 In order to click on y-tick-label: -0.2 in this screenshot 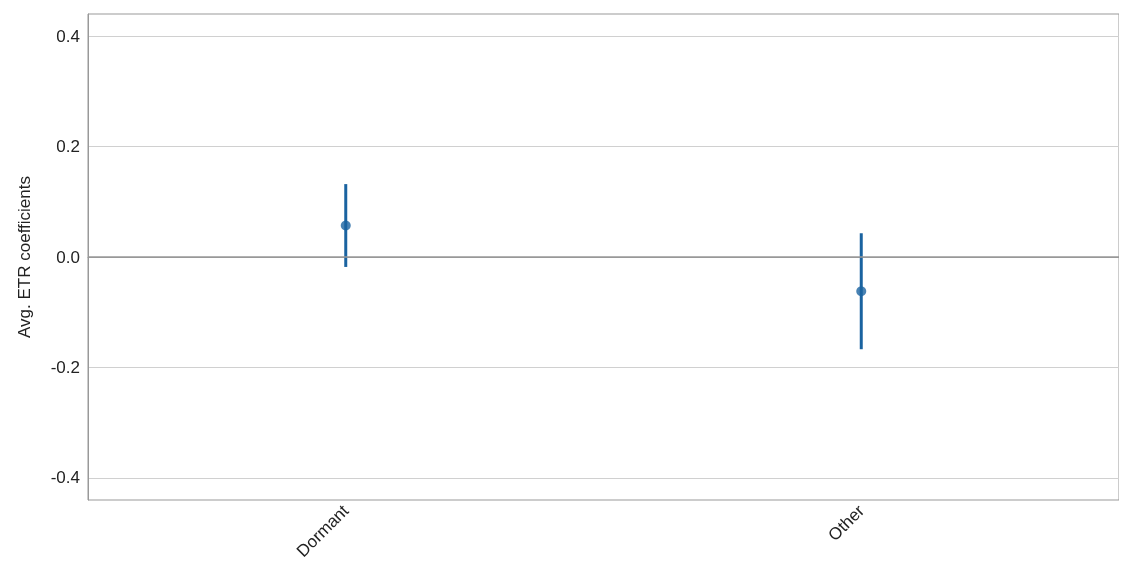, I will do `click(65, 367)`.